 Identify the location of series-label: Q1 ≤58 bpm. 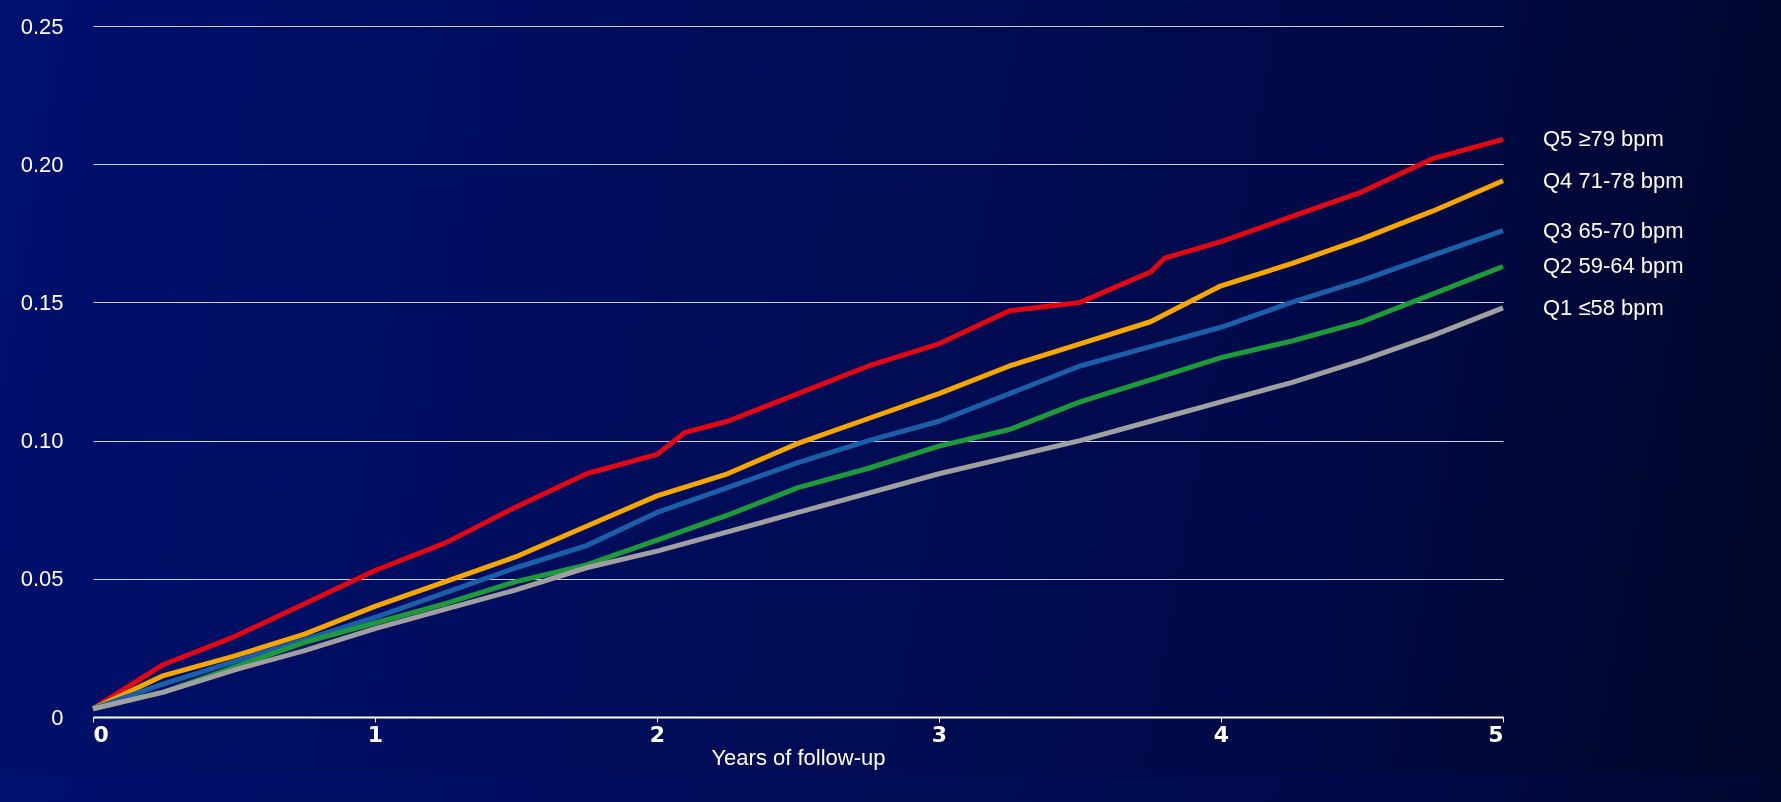
(1603, 307).